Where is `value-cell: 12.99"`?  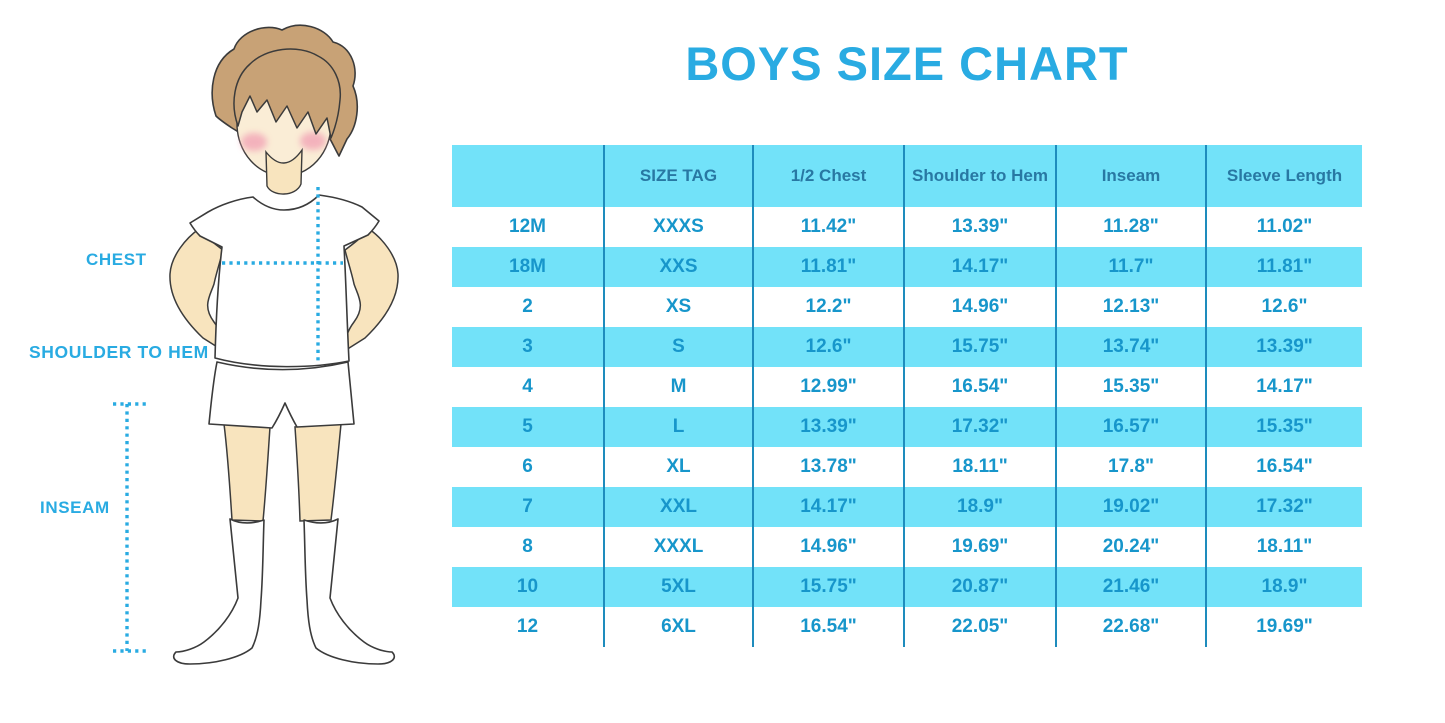
value-cell: 12.99" is located at coordinates (827, 387).